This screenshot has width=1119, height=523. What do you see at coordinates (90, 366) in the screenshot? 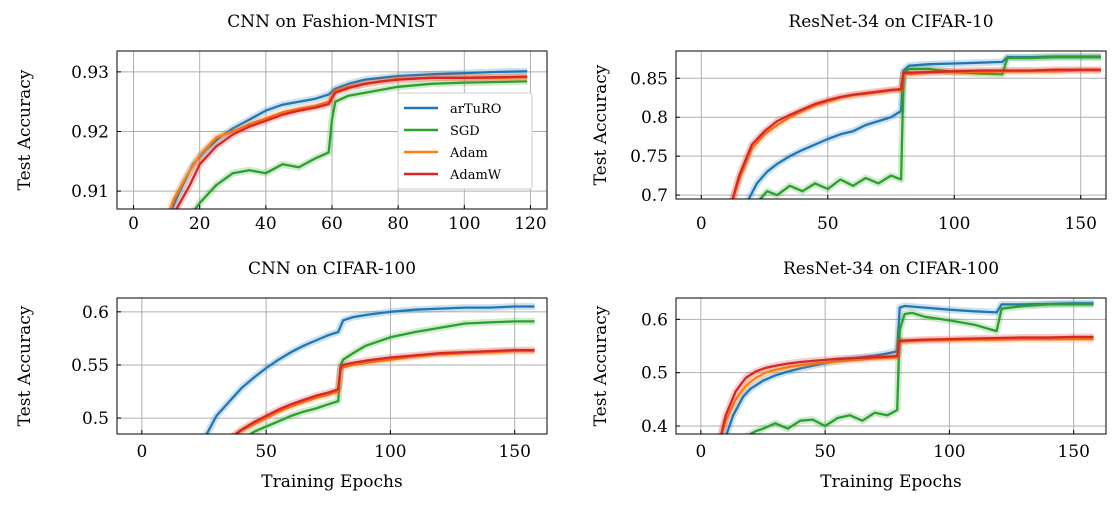
I see `y-tick-label: 0.55` at bounding box center [90, 366].